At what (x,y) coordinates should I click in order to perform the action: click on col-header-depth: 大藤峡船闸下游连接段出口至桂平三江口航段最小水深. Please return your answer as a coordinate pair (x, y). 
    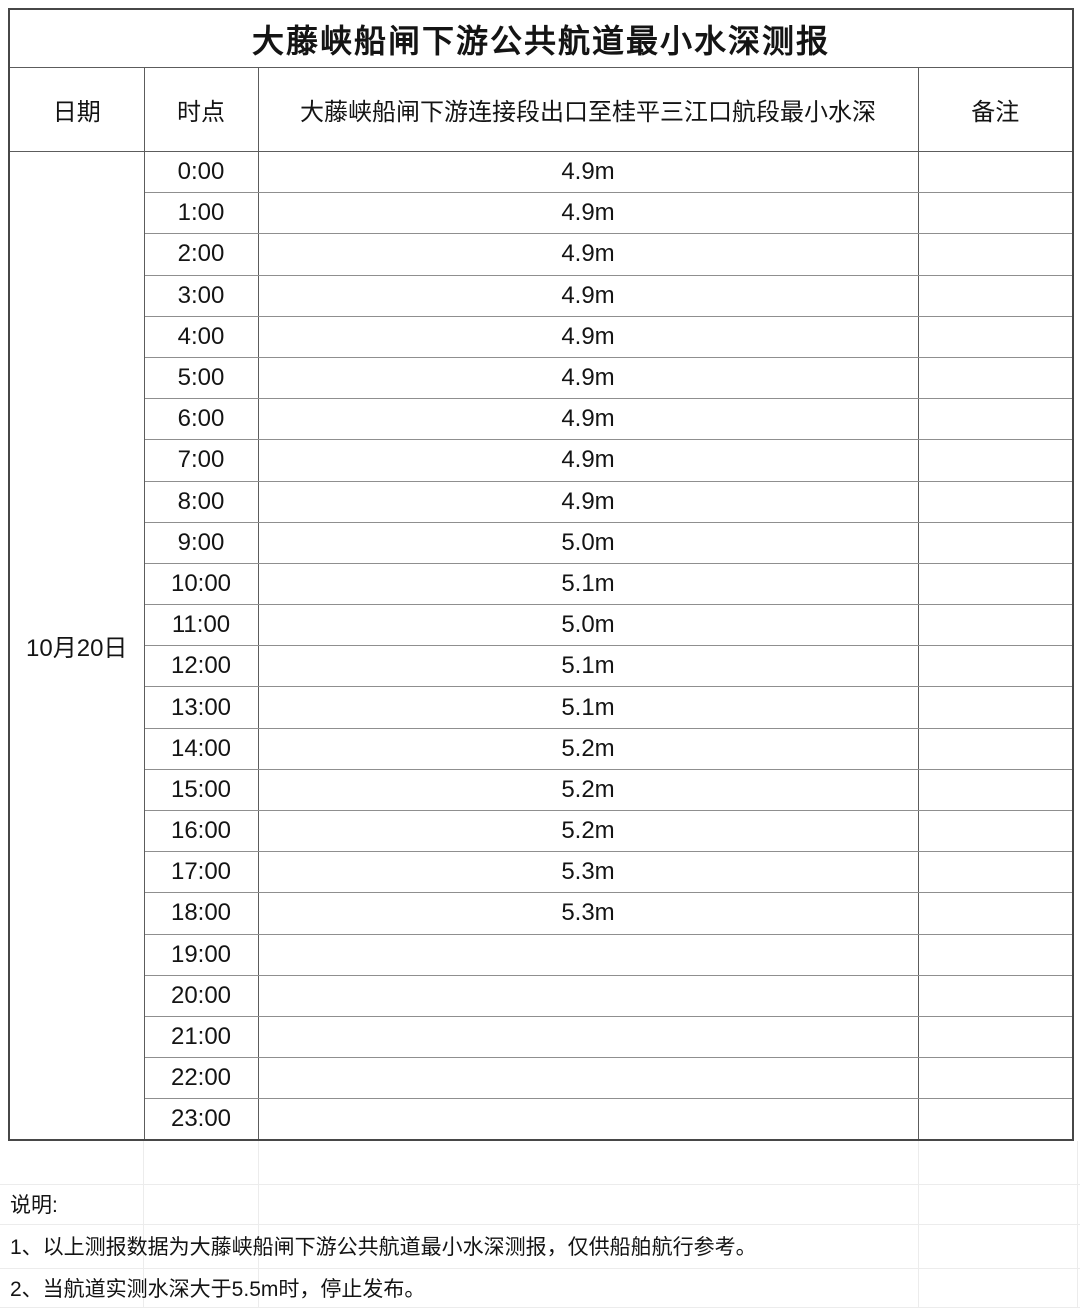
    Looking at the image, I should click on (588, 109).